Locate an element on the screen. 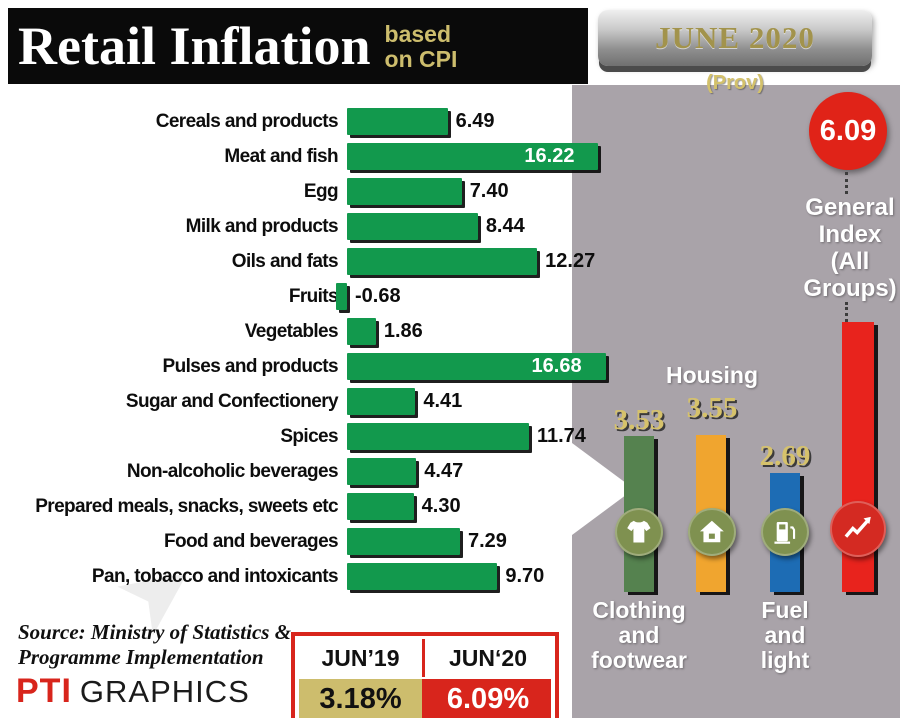  hbar-row: Pan, tobacco and intoxicants 9.70 is located at coordinates (356, 576).